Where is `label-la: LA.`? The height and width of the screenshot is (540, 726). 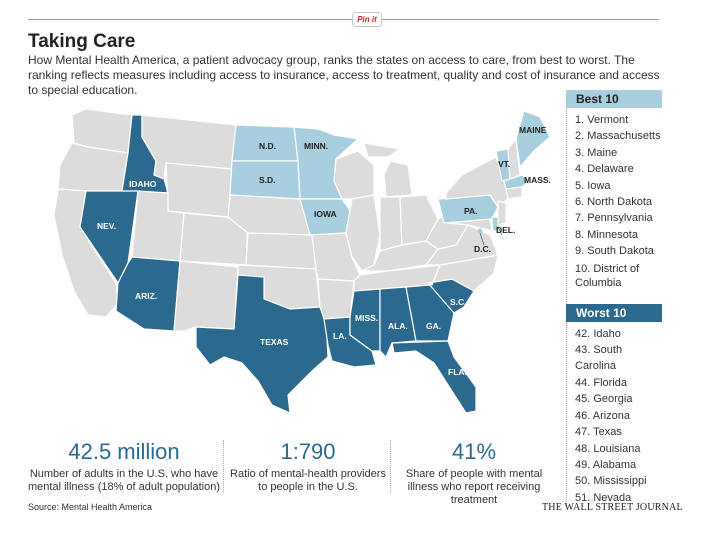
label-la: LA. is located at coordinates (340, 336).